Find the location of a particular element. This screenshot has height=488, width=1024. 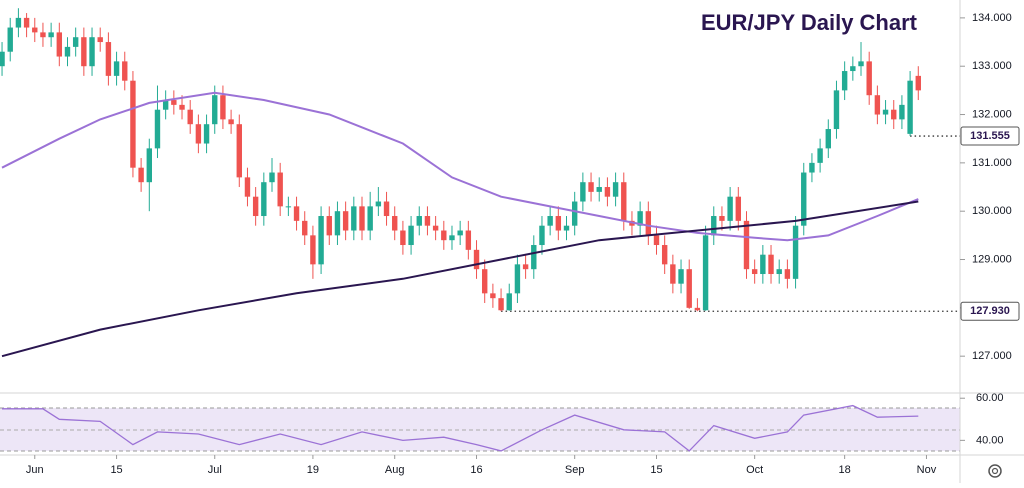

y-tick-label: 130.000 is located at coordinates (992, 211).